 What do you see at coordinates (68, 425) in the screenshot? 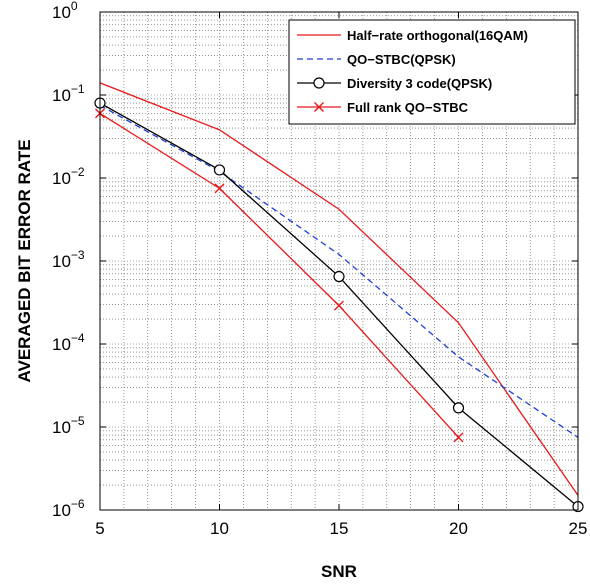
I see `y-tick-label: 10⁻⁵` at bounding box center [68, 425].